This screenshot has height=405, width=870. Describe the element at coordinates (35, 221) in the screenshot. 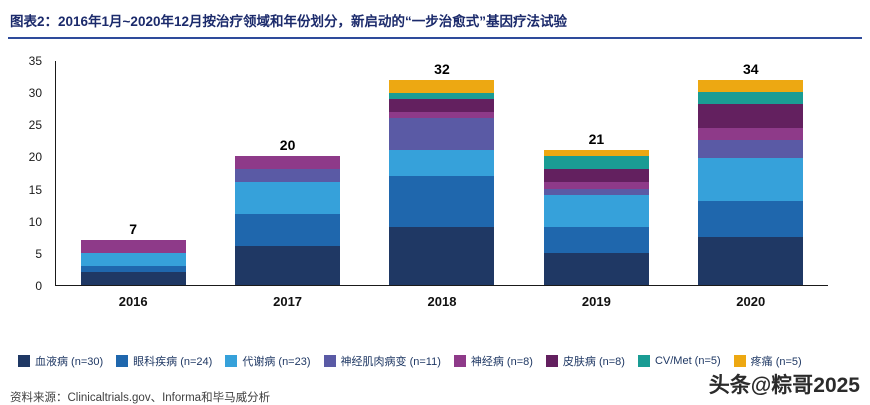

I see `y-axis-tick-label: 10` at that location.